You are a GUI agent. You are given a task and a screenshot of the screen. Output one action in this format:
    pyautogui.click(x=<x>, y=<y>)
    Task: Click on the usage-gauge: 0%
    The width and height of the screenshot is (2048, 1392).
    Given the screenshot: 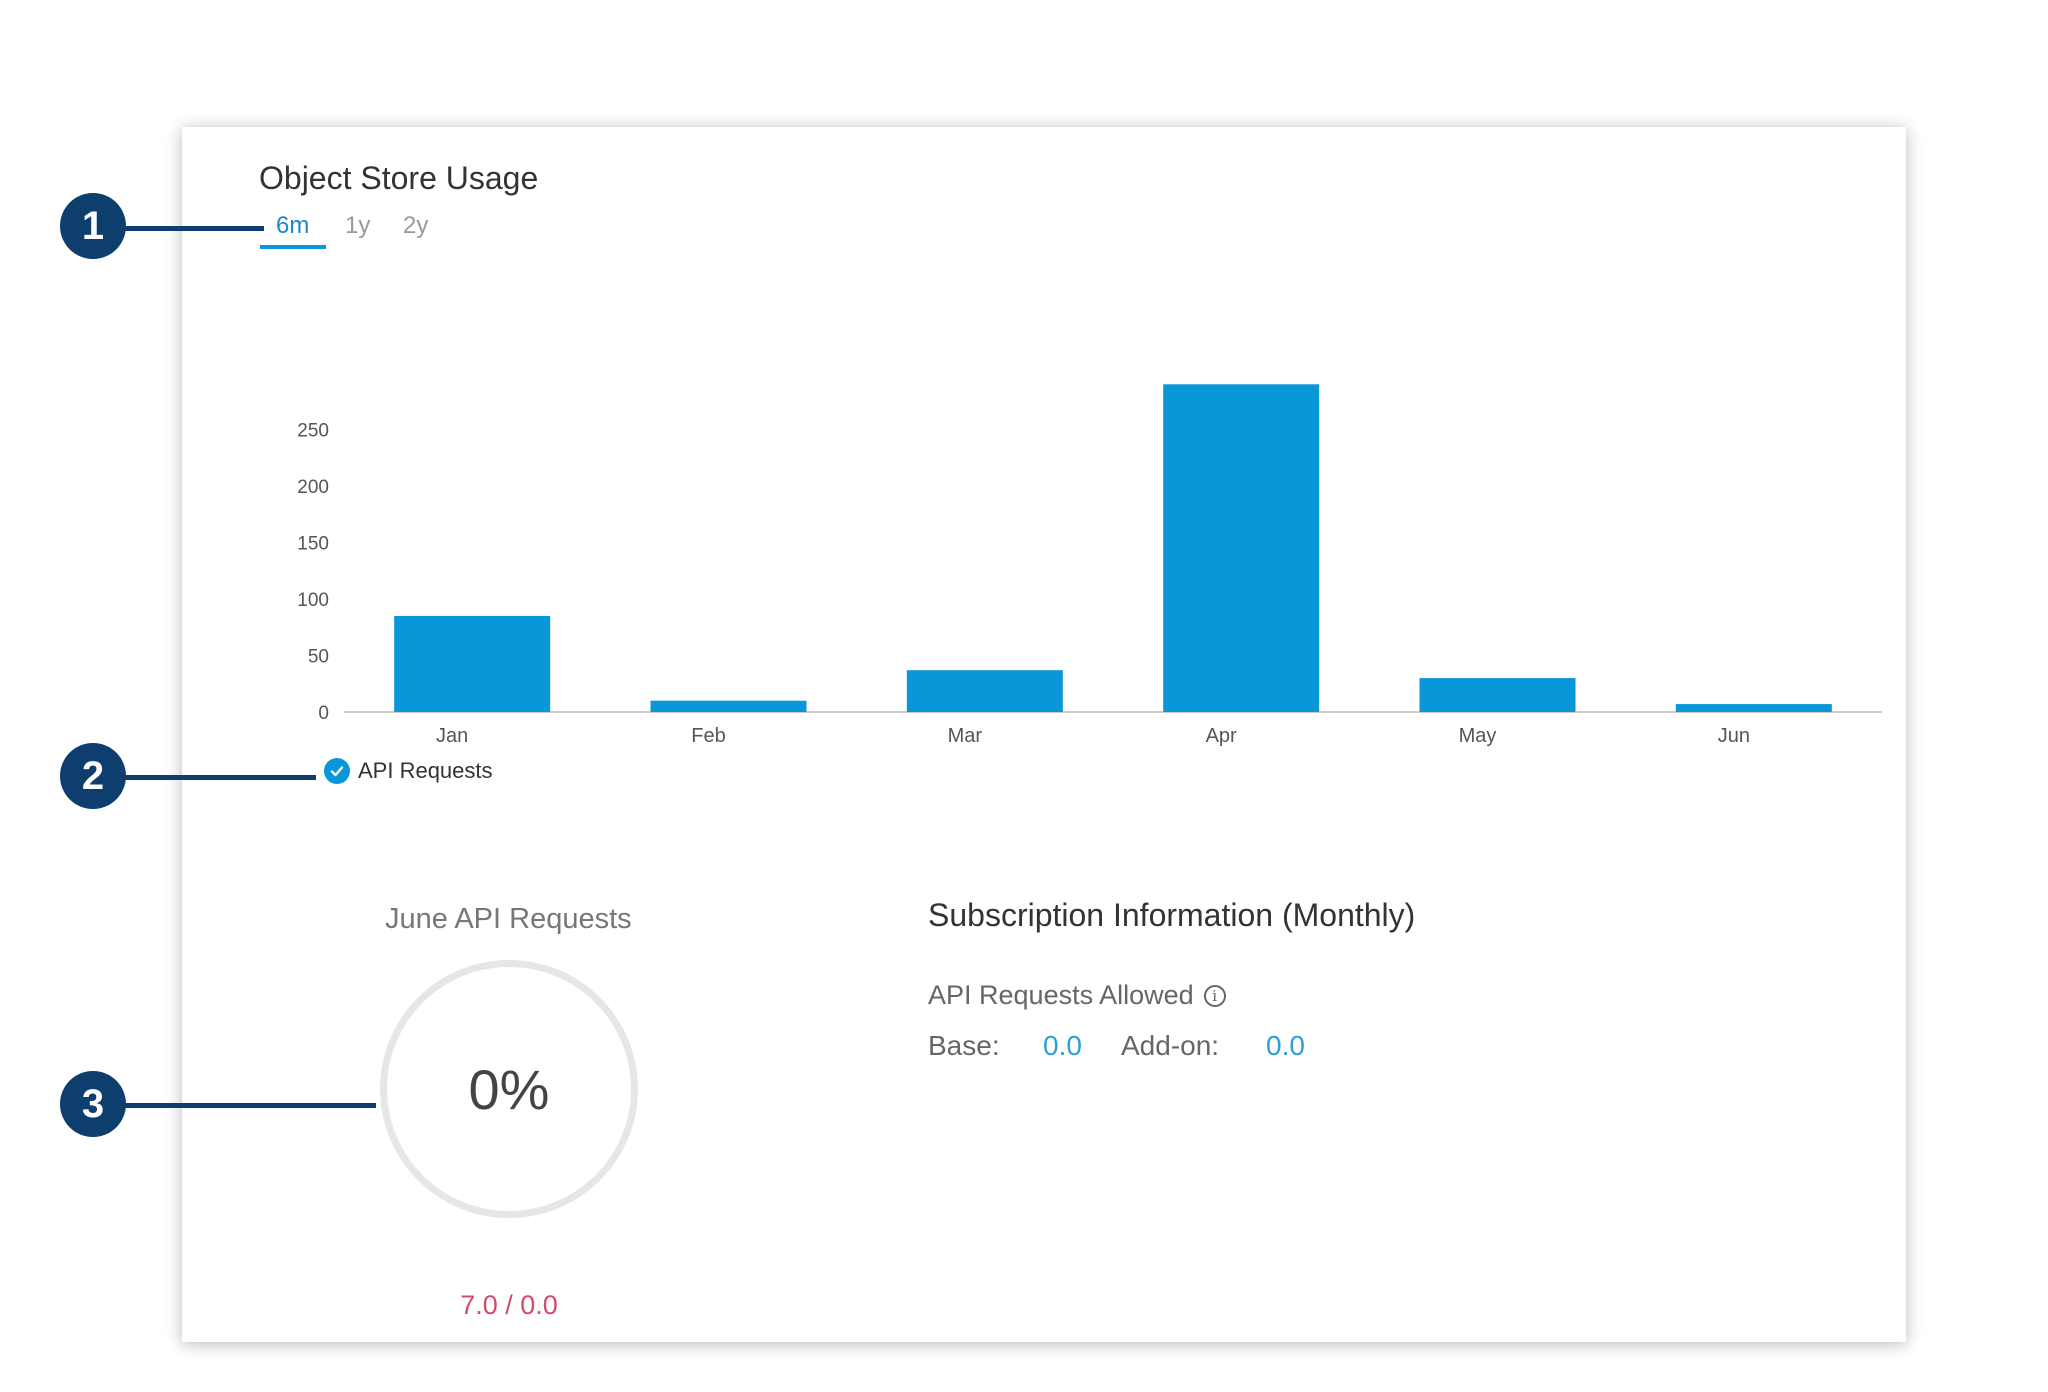 What is the action you would take?
    pyautogui.click(x=509, y=1089)
    